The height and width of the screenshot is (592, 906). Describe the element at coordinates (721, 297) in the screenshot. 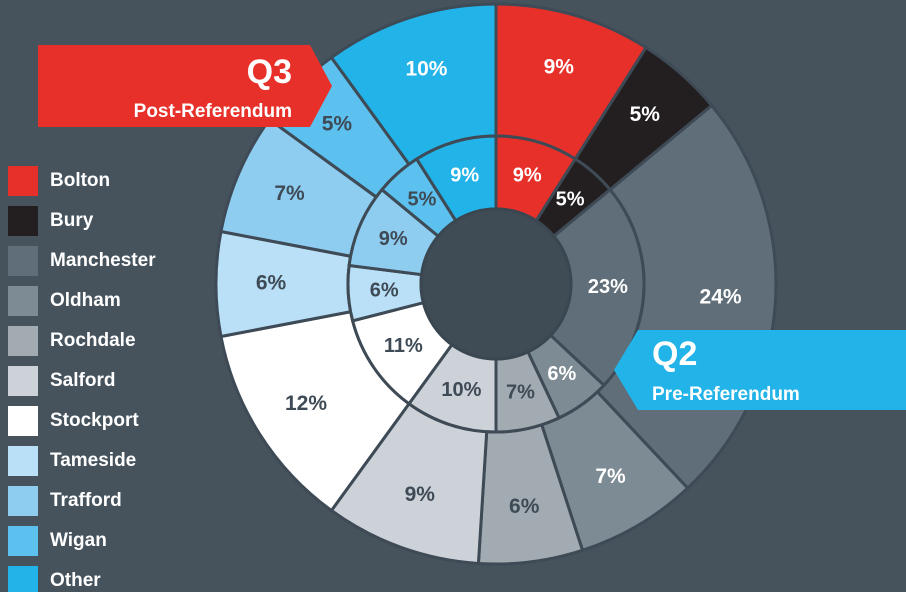

I see `value-label: 24%` at that location.